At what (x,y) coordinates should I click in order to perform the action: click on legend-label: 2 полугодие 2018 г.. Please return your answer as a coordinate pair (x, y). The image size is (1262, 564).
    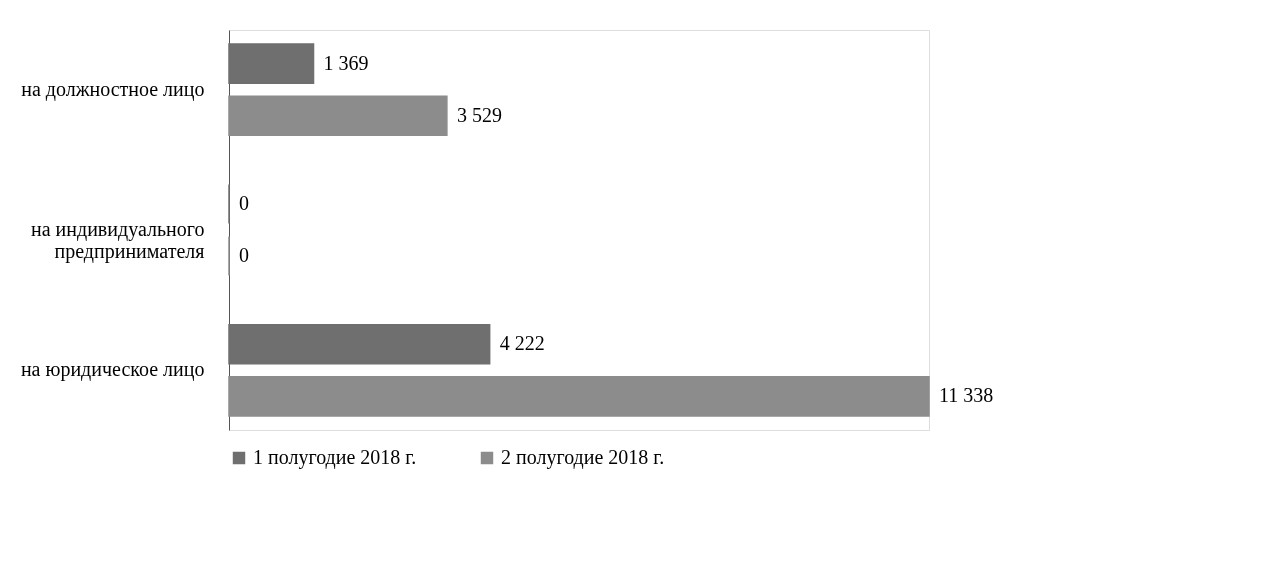
    Looking at the image, I should click on (583, 457).